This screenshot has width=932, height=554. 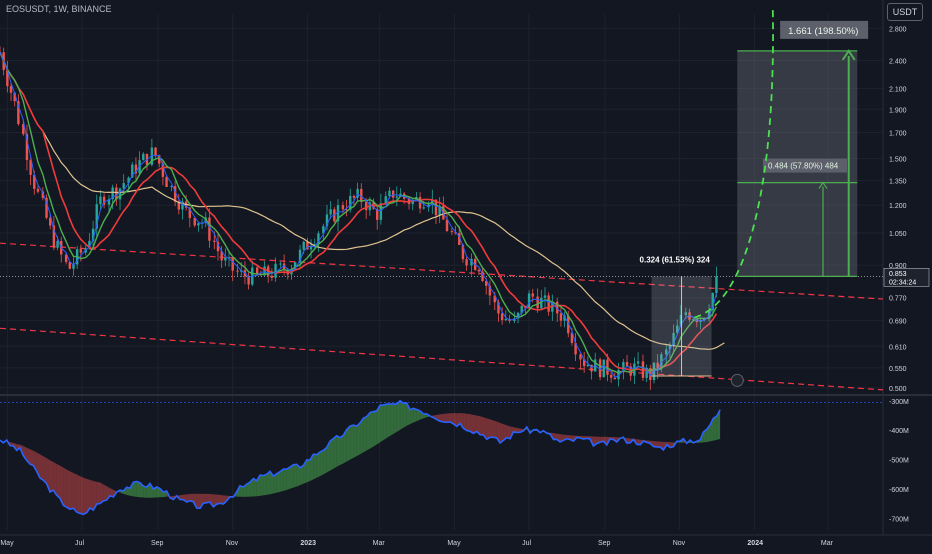 What do you see at coordinates (898, 234) in the screenshot?
I see `price-tick-label: 1.050` at bounding box center [898, 234].